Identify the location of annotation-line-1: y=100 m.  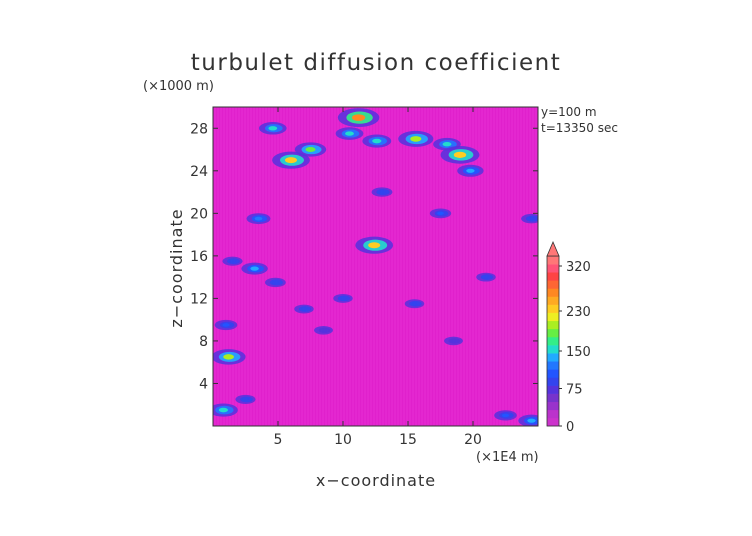
(569, 112).